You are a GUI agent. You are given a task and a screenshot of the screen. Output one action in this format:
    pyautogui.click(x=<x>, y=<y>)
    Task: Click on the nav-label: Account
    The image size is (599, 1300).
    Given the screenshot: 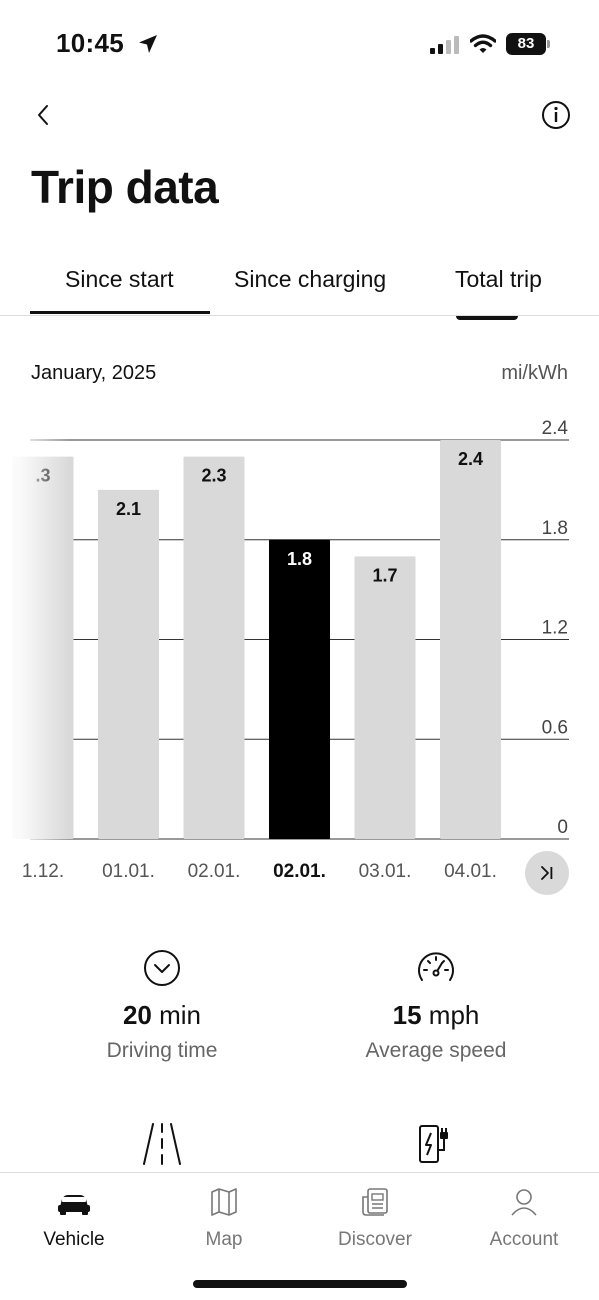 What is the action you would take?
    pyautogui.click(x=524, y=1239)
    